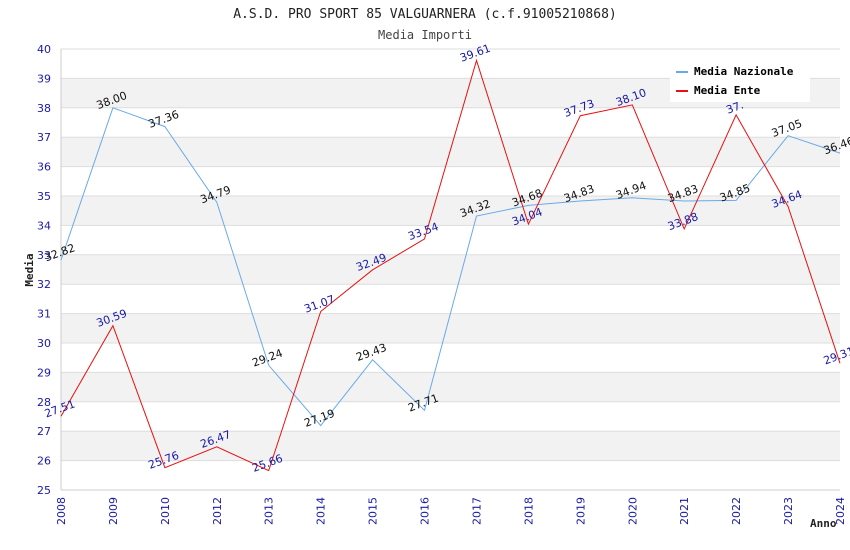 Image resolution: width=850 pixels, height=550 pixels. What do you see at coordinates (268, 358) in the screenshot?
I see `data-label: 29.24` at bounding box center [268, 358].